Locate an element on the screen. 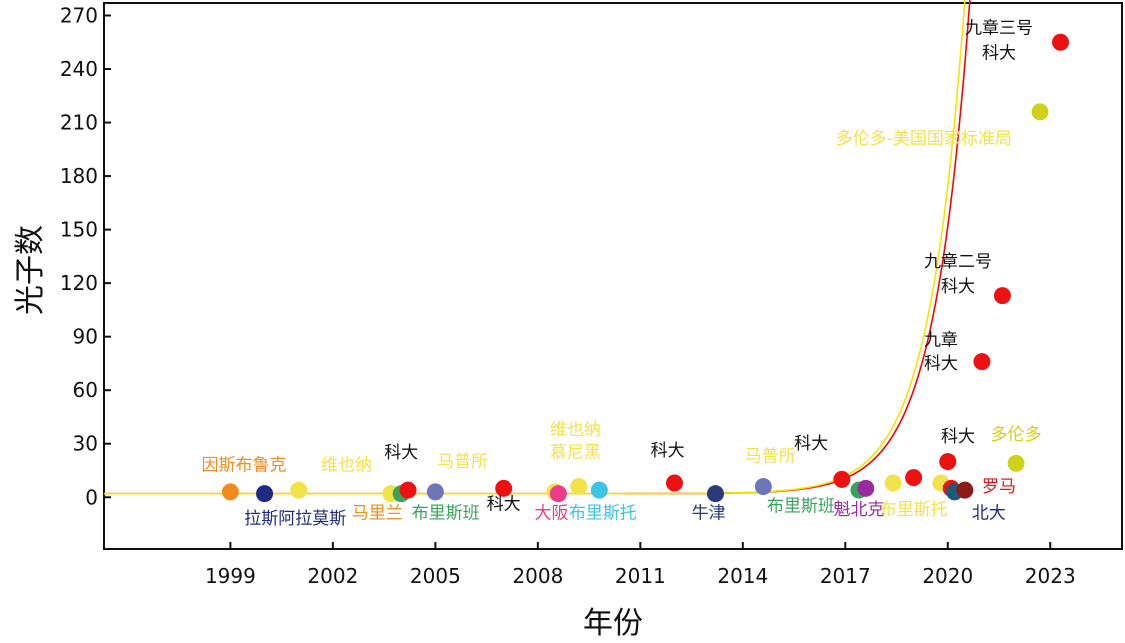 This screenshot has width=1125, height=643. y-axis-title: 光子数 is located at coordinates (30, 270).